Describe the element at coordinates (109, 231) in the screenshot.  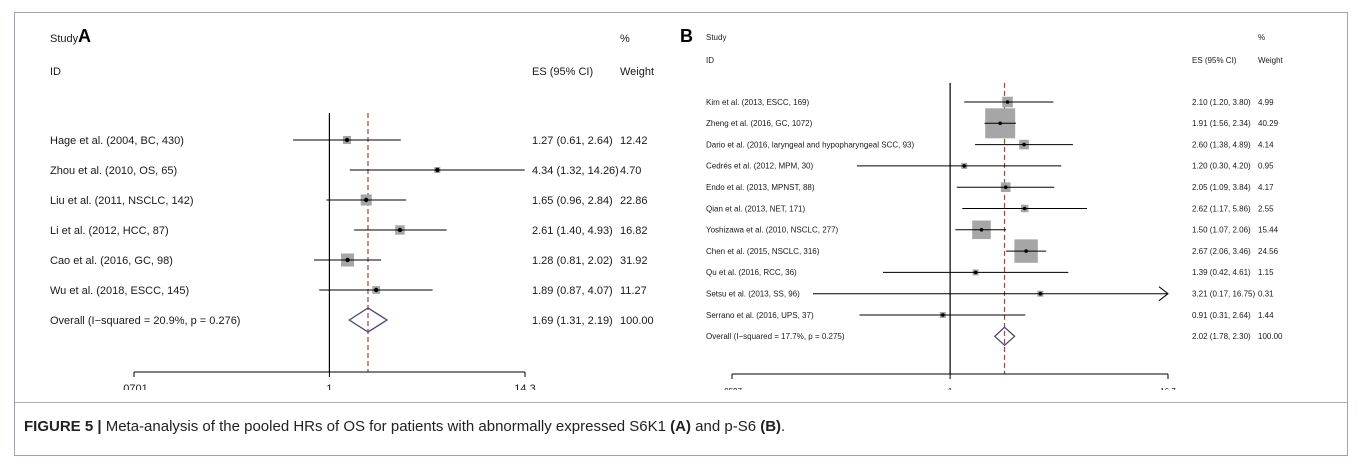
I see `a-study-label: Li et al. (2012, HCC, 87)` at that location.